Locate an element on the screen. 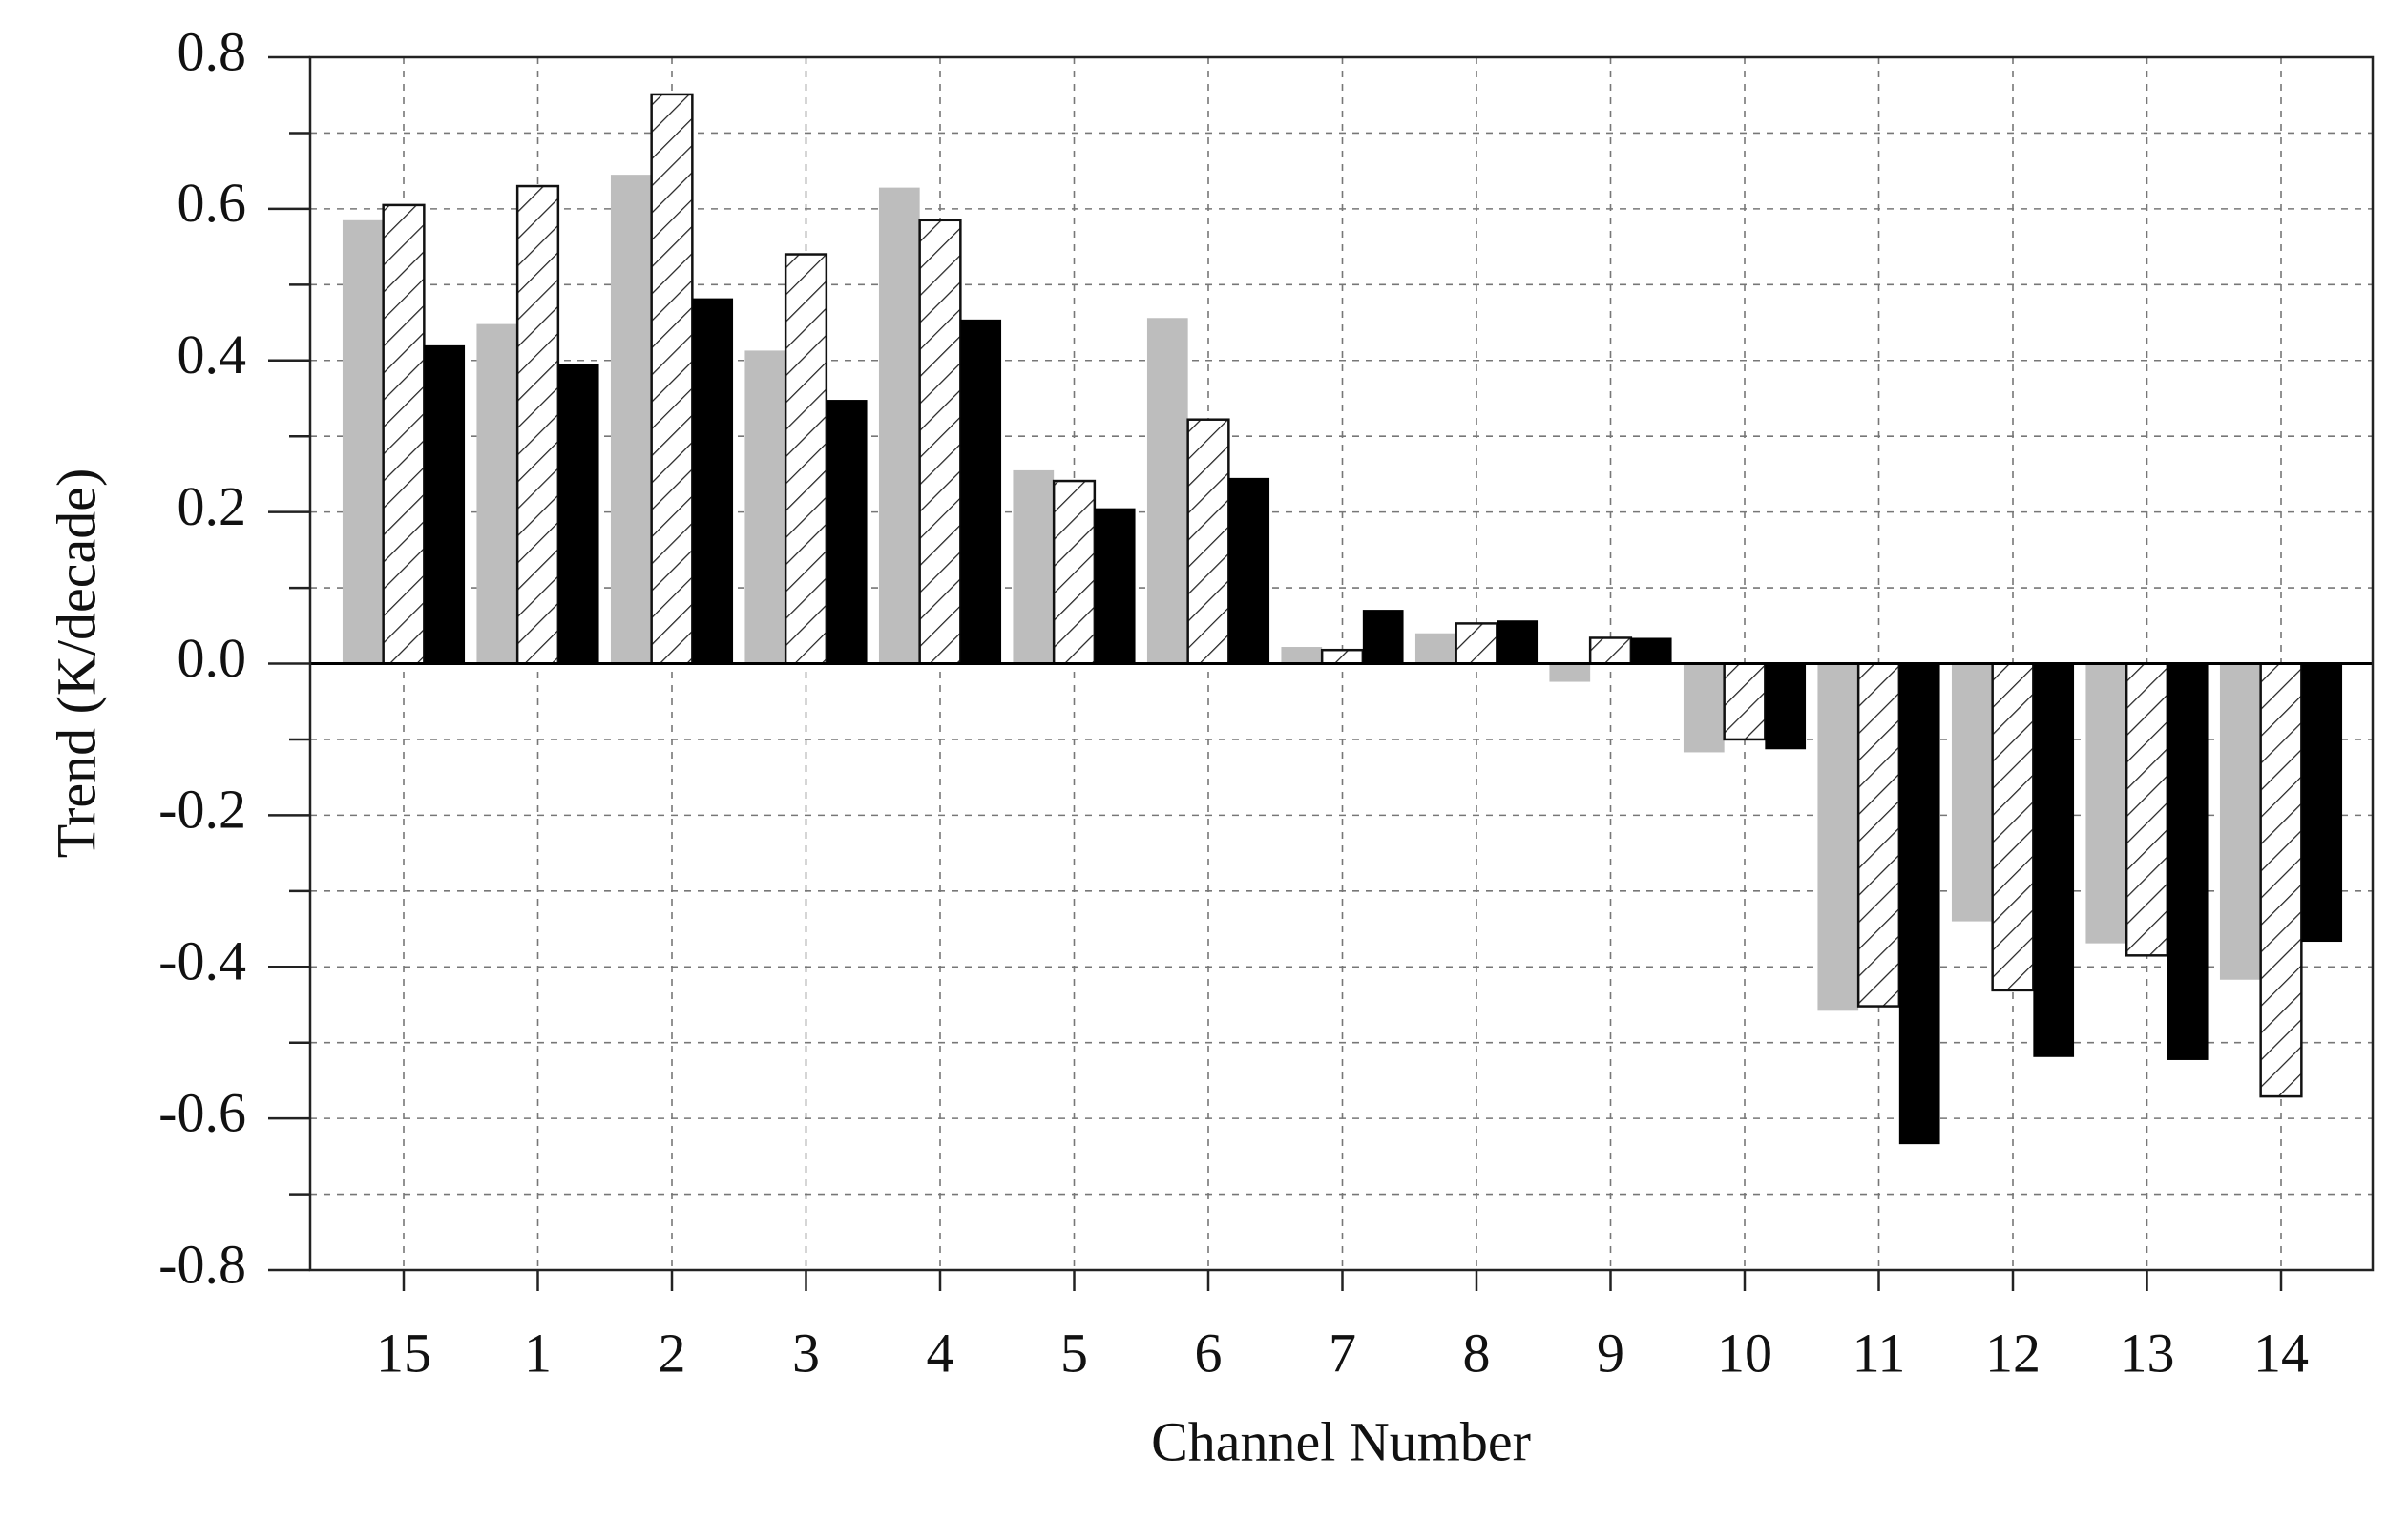  y-tick-label: -0.2 is located at coordinates (202, 810).